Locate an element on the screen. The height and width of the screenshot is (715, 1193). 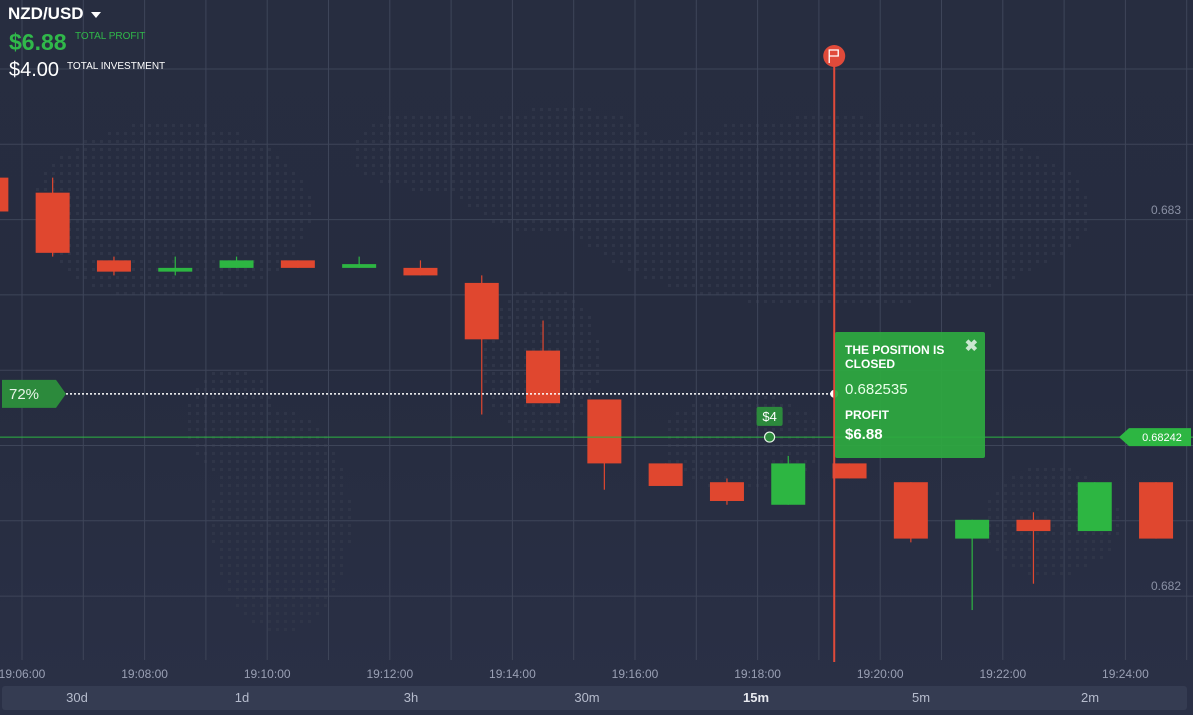
total-investment-value: $4.00 is located at coordinates (34, 70).